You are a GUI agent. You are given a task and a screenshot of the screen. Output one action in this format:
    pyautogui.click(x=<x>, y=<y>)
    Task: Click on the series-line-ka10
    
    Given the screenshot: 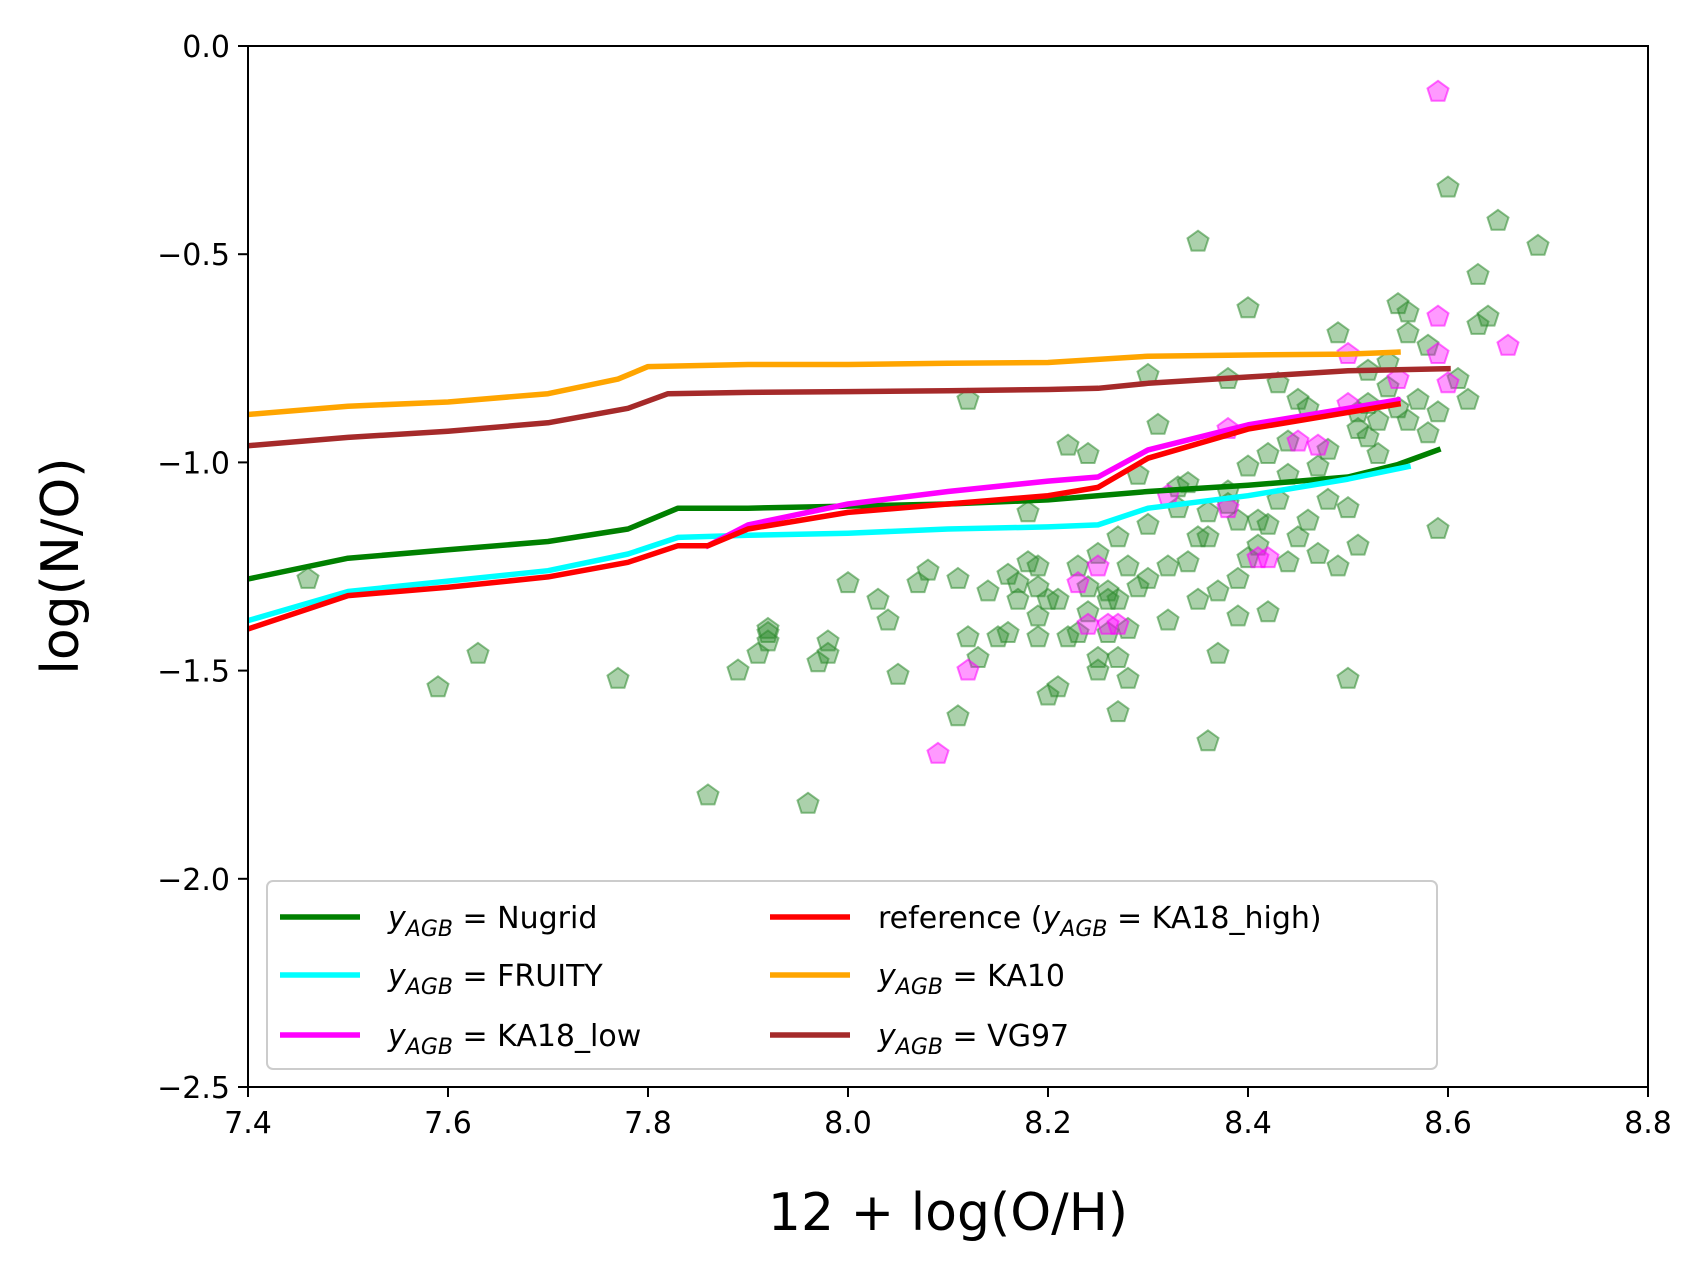 What is the action you would take?
    pyautogui.click(x=824, y=383)
    